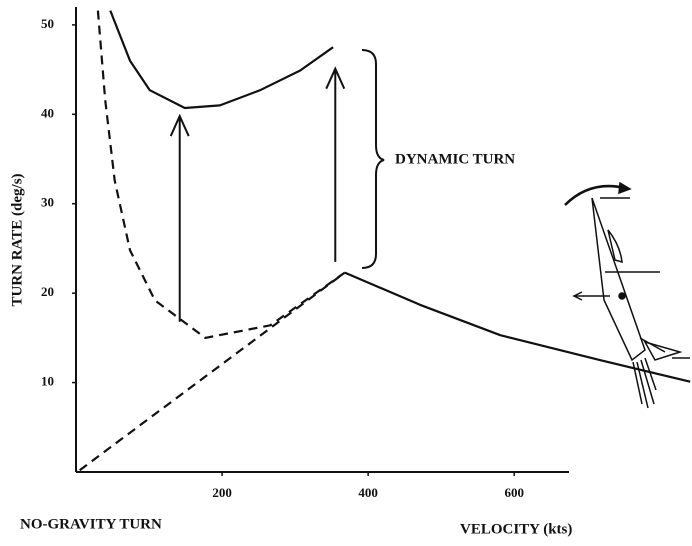 This screenshot has width=692, height=546. Describe the element at coordinates (47, 112) in the screenshot. I see `y-tick-label: 40` at that location.